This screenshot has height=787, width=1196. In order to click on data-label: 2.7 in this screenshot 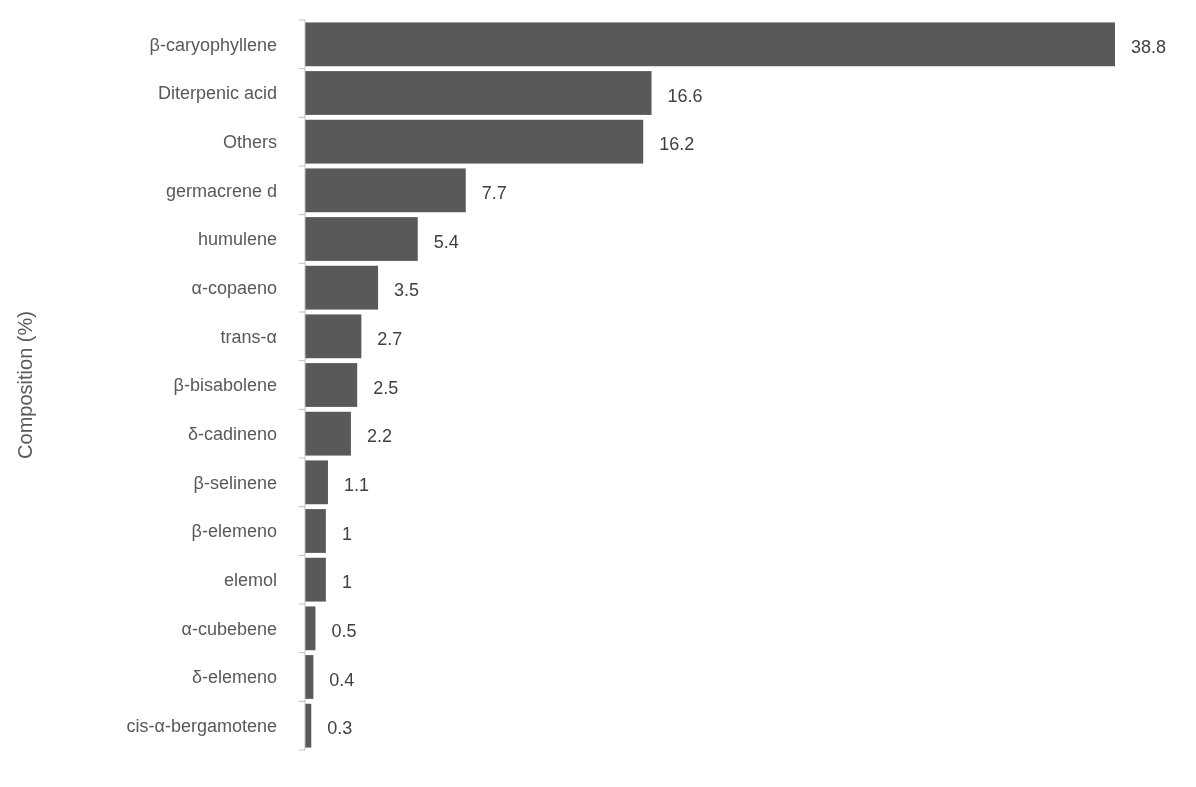, I will do `click(390, 339)`.